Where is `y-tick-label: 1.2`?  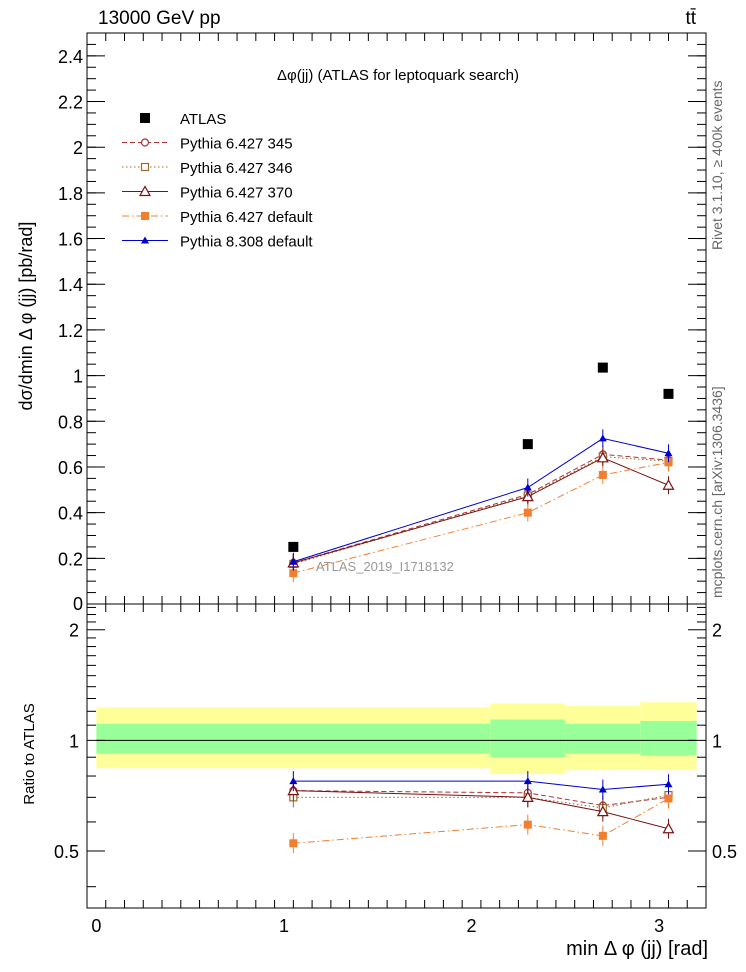 y-tick-label: 1.2 is located at coordinates (70, 331).